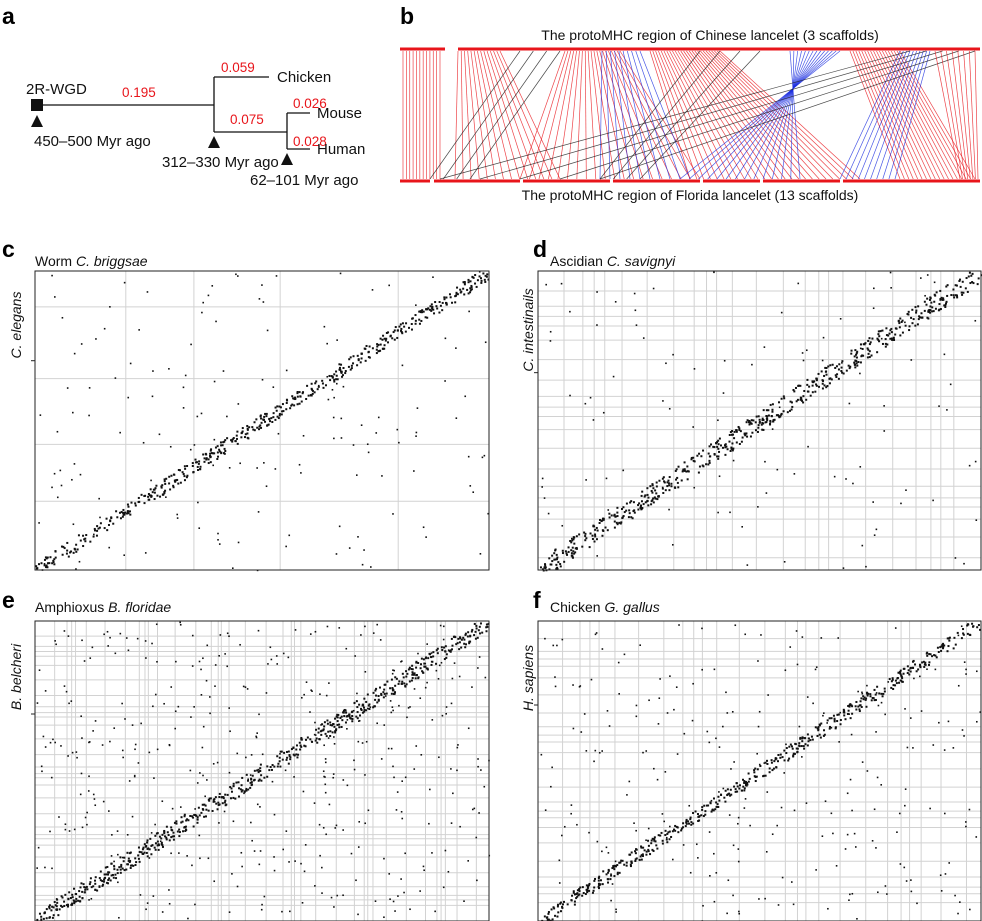 This screenshot has height=921, width=982. I want to click on wgd-label: 2R-WGD, so click(56, 89).